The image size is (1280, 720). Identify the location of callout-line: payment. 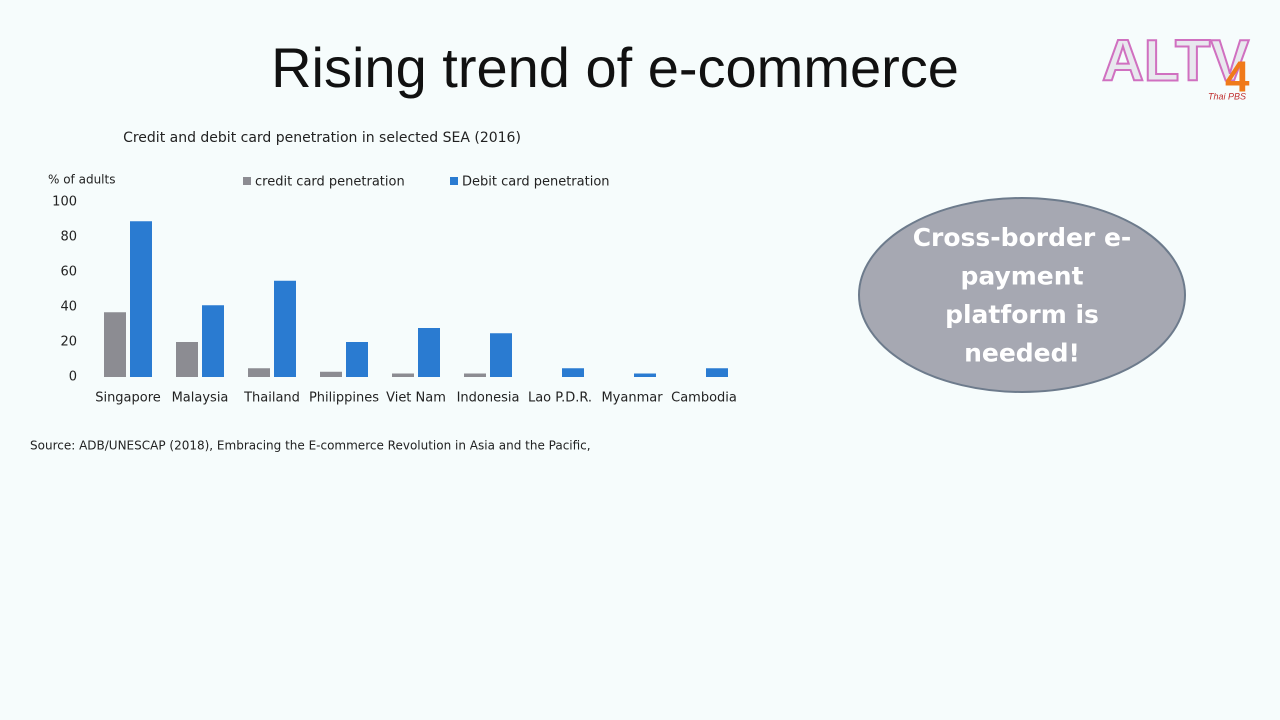
(1021, 276).